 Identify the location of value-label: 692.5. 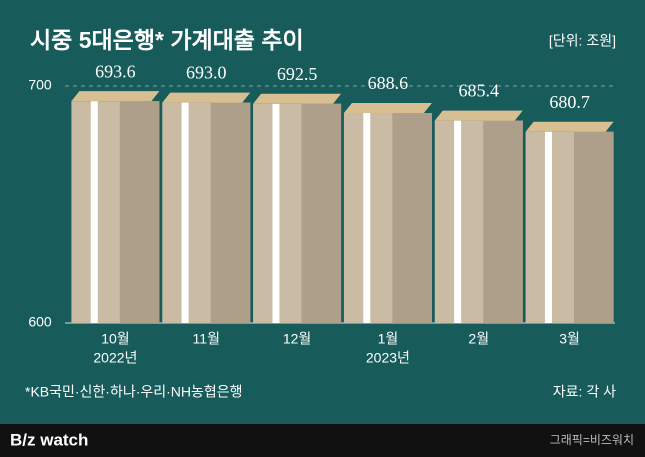
(297, 74).